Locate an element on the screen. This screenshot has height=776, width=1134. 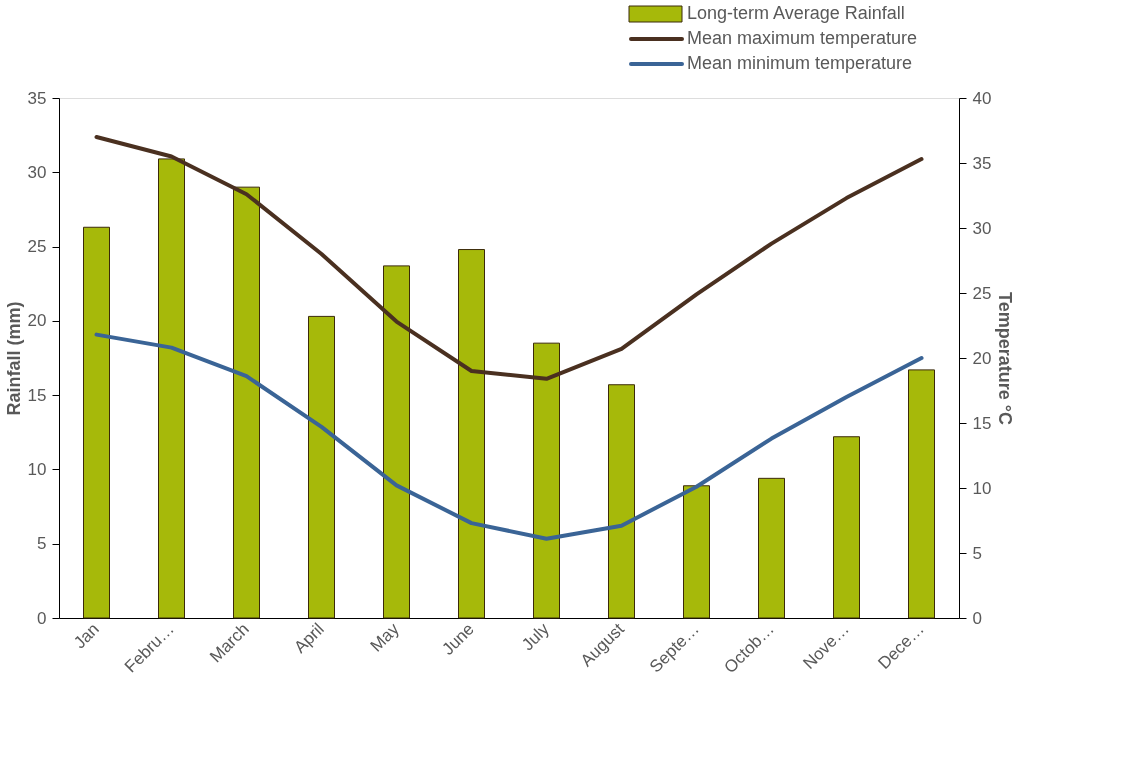
y2-tick-label: 10 is located at coordinates (982, 488).